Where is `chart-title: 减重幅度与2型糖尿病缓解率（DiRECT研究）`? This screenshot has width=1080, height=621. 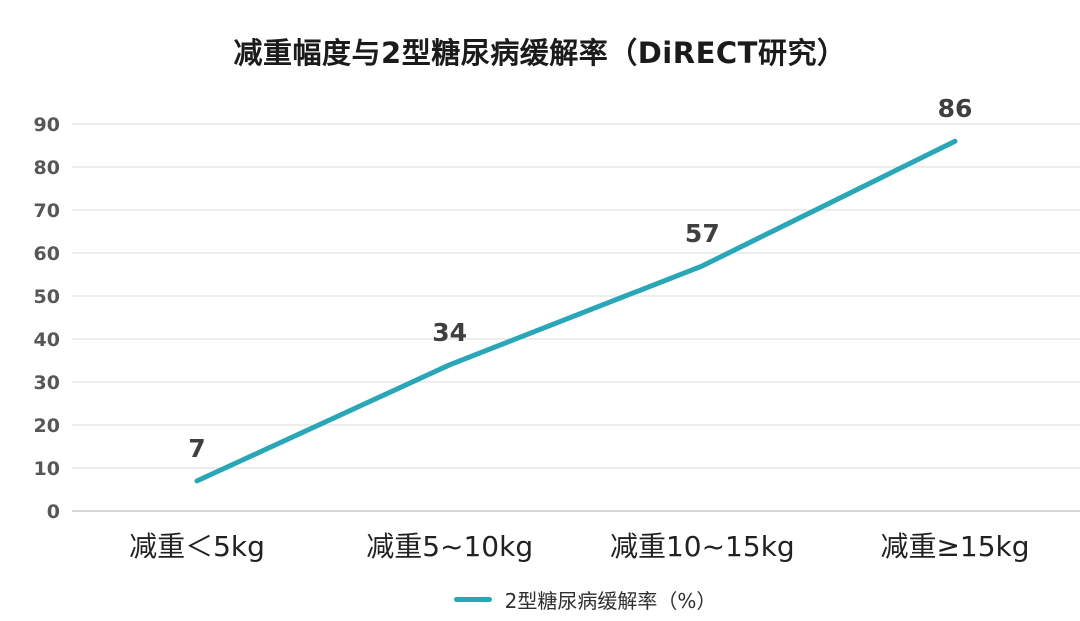
chart-title: 减重幅度与2型糖尿病缓解率（DiRECT研究） is located at coordinates (540, 53).